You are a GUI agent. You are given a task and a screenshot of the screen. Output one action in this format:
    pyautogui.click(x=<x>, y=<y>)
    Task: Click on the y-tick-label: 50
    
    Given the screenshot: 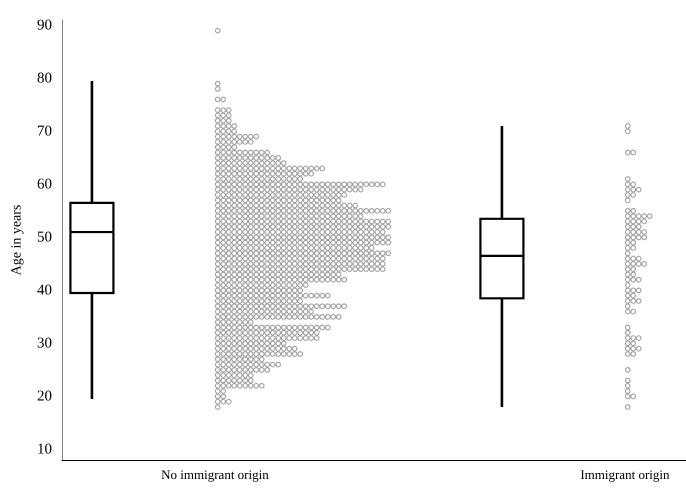 What is the action you would take?
    pyautogui.click(x=44, y=237)
    